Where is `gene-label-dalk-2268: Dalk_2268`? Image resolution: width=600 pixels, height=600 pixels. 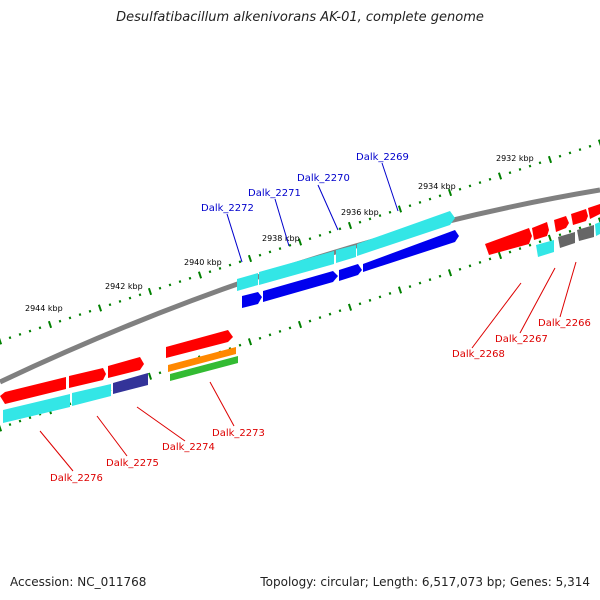 gene-label-dalk-2268: Dalk_2268 is located at coordinates (478, 354).